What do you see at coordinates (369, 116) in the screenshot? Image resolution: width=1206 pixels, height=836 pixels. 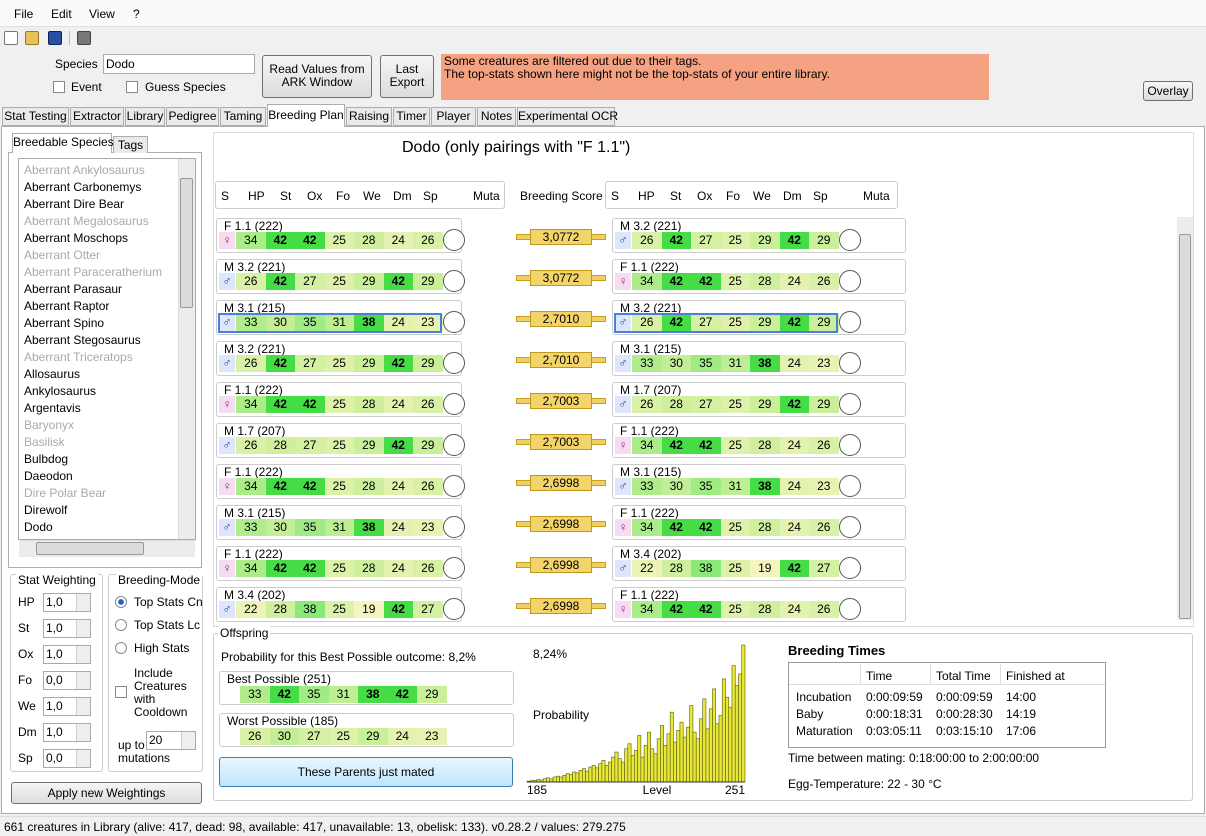 I see `tab: Raising` at bounding box center [369, 116].